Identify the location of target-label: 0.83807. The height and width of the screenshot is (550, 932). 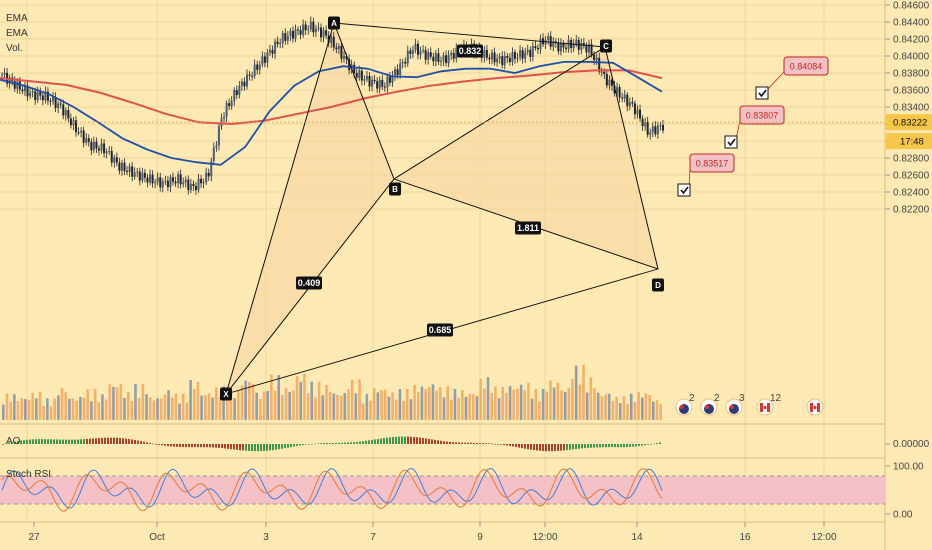
(762, 115).